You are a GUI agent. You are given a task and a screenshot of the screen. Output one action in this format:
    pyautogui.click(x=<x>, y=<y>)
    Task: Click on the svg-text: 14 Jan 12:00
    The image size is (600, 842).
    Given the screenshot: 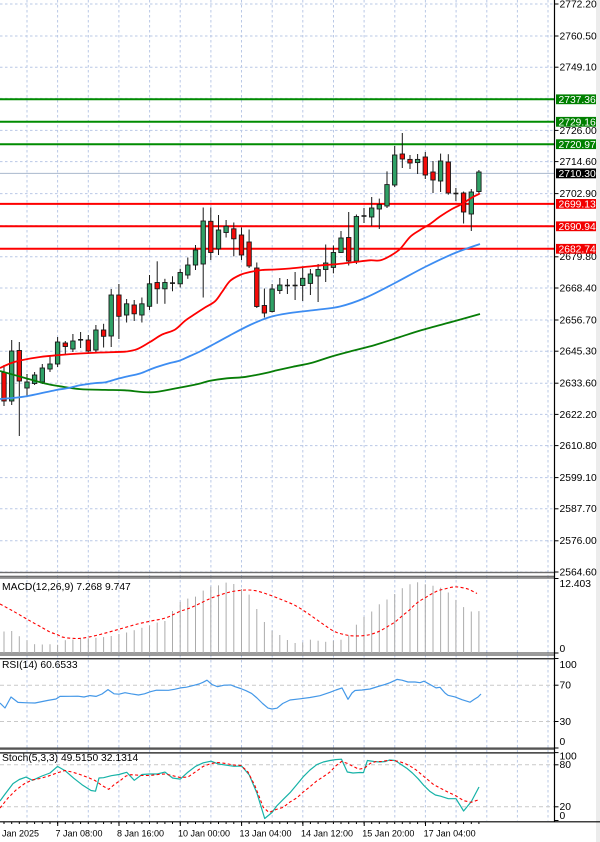 What is the action you would take?
    pyautogui.click(x=327, y=834)
    